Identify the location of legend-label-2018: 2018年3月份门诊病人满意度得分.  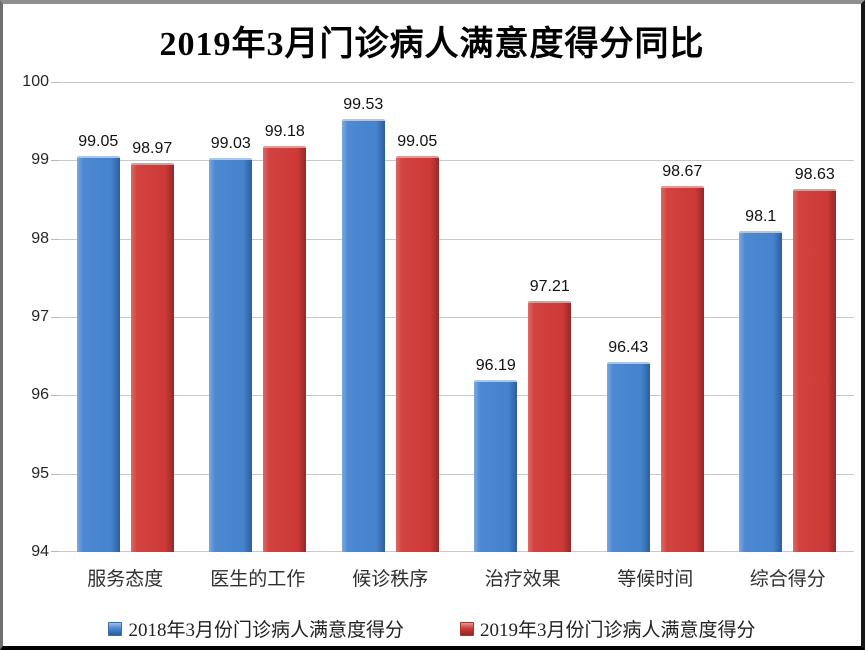
(266, 630).